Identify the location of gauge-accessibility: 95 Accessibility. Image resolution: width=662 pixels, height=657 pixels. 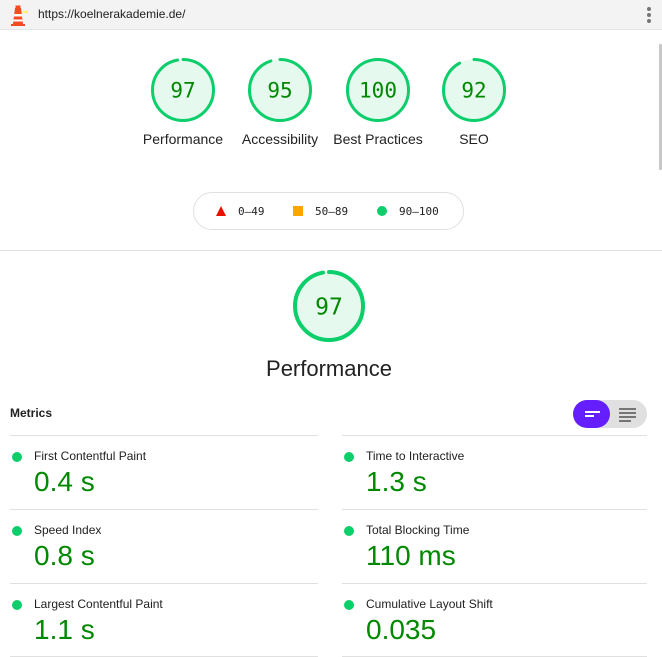
(280, 103).